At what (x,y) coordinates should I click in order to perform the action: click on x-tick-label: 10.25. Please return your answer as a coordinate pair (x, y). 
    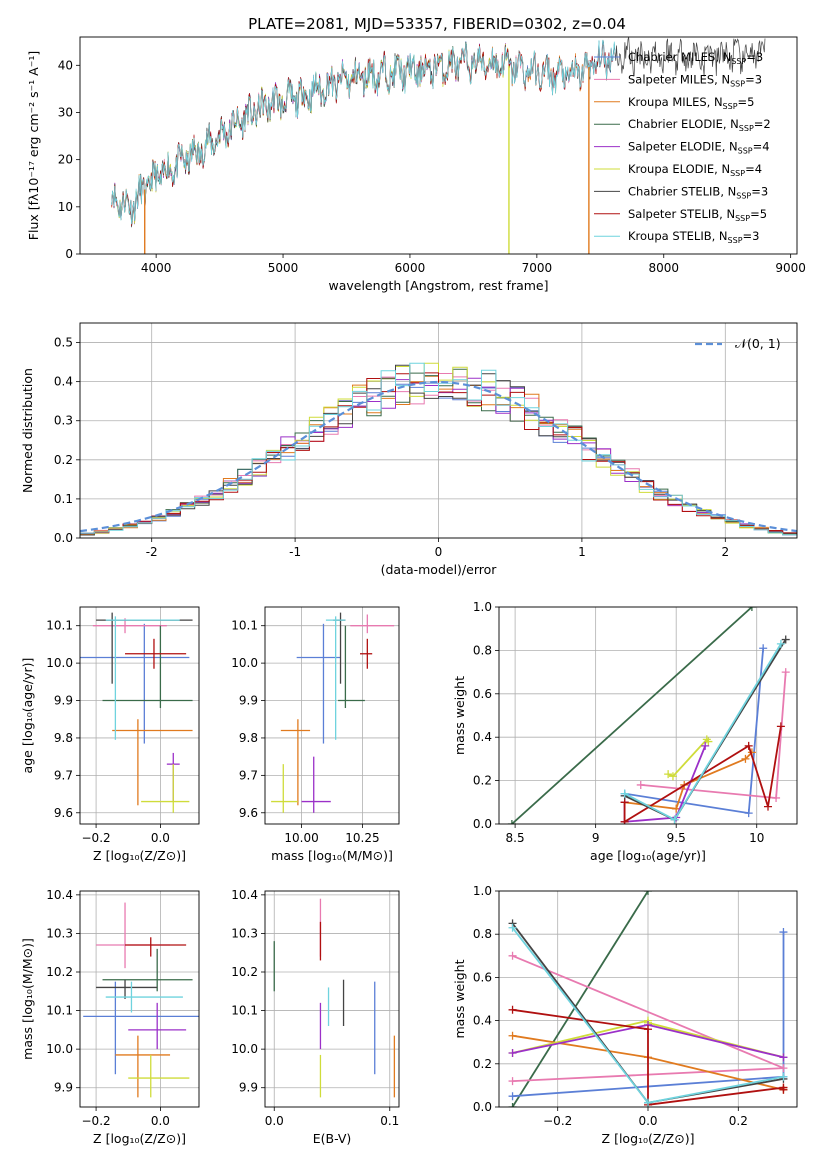
    Looking at the image, I should click on (362, 838).